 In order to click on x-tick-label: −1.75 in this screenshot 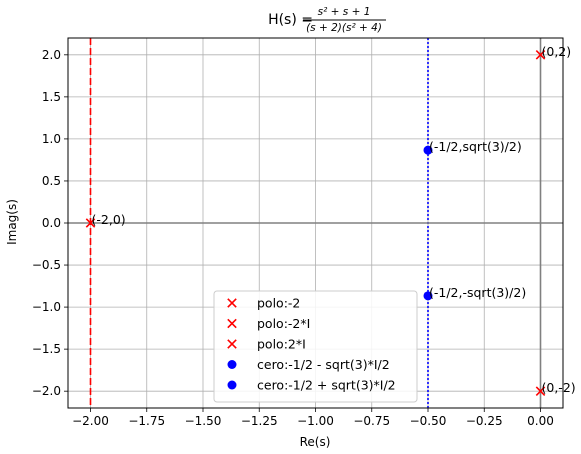, I will do `click(146, 421)`.